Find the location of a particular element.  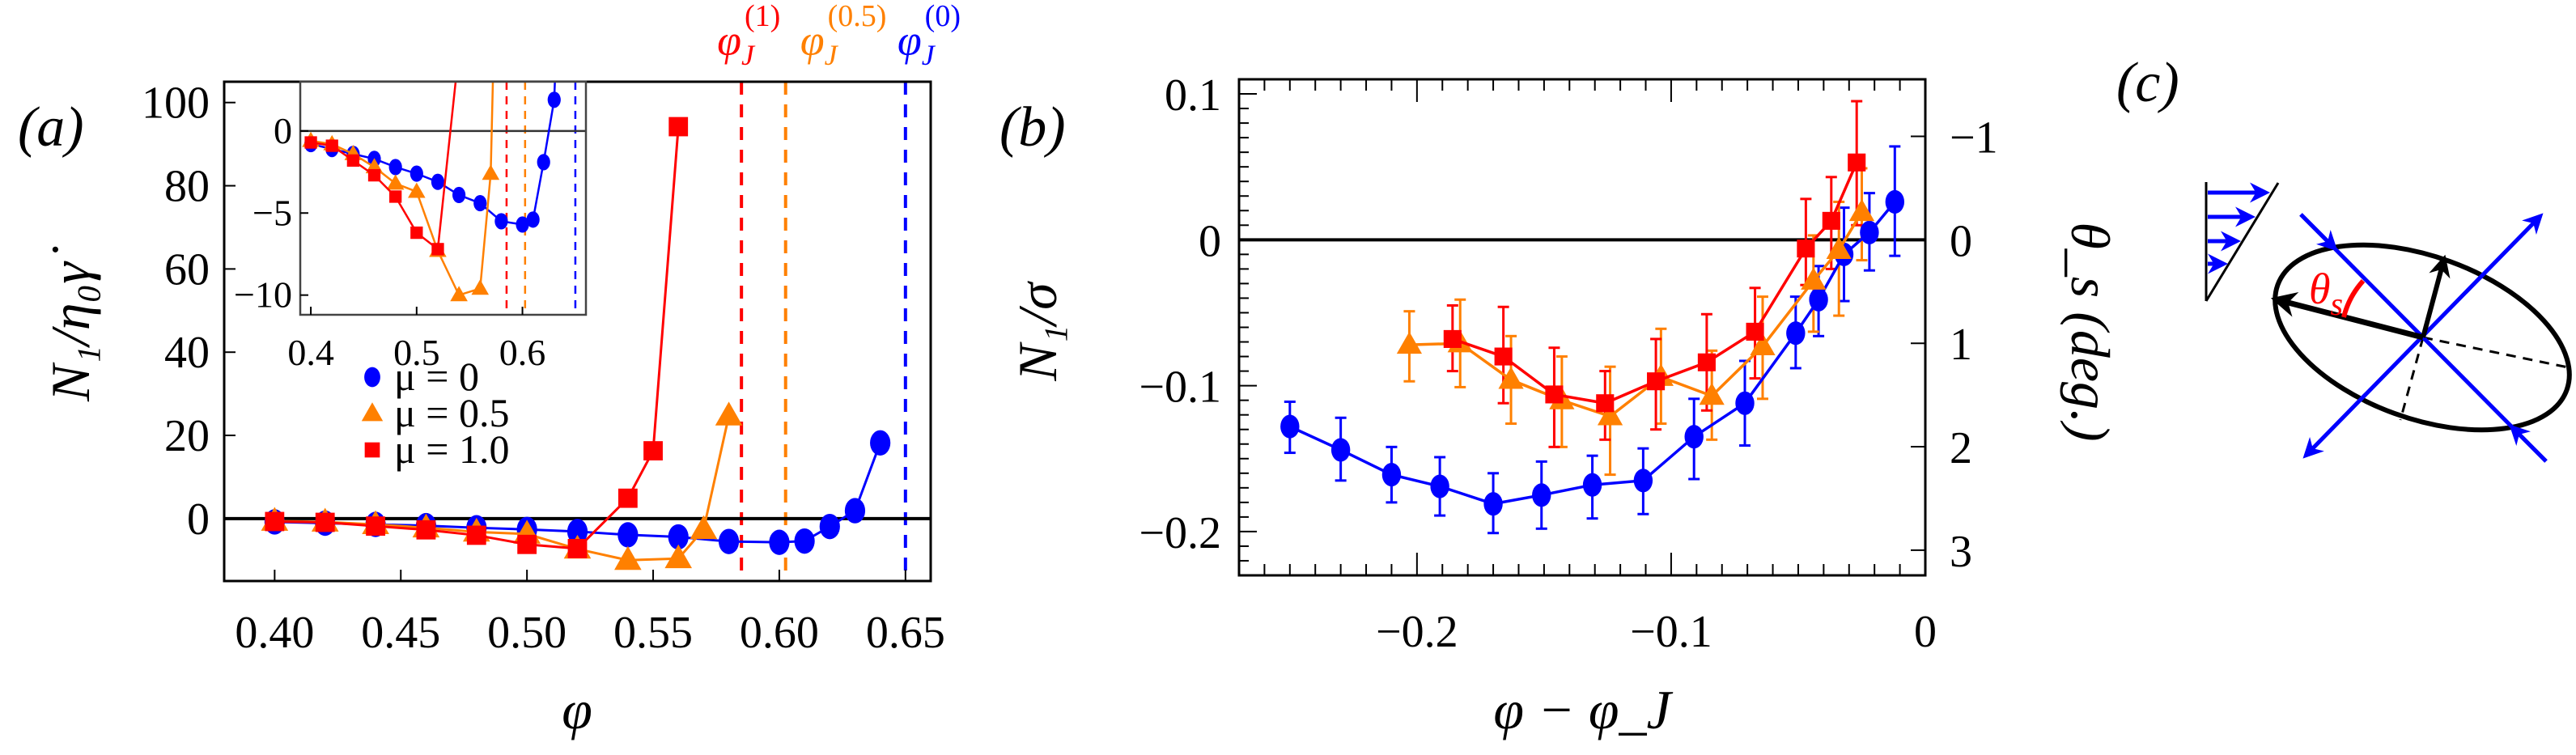

panel-a-ylabel: N₁/η₀γ̇ is located at coordinates (70, 324).